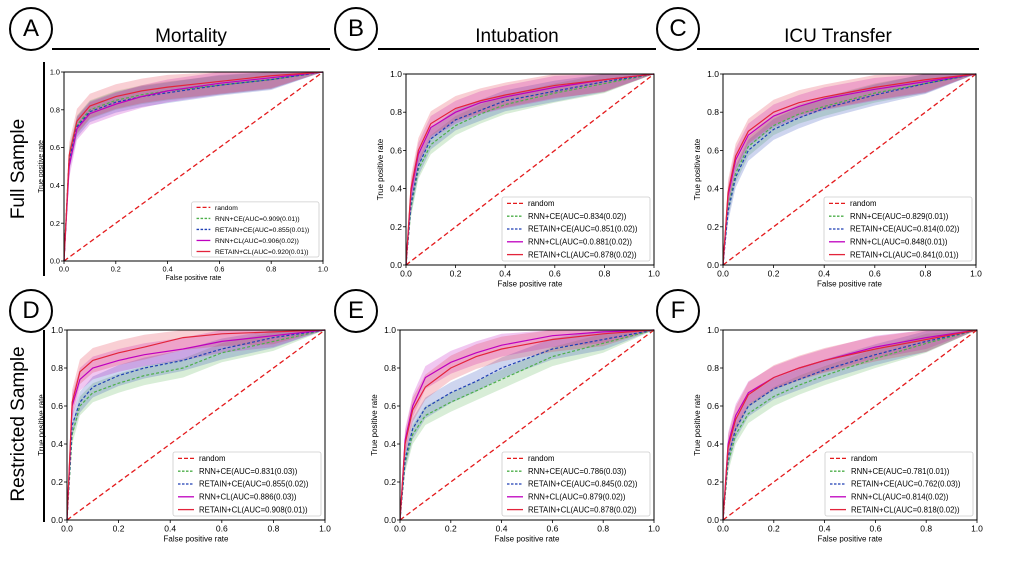 Image resolution: width=1024 pixels, height=576 pixels. What do you see at coordinates (900, 497) in the screenshot?
I see `legend-label-rnn-cl: RNN+CL(AUC=0.814(0.02))` at bounding box center [900, 497].